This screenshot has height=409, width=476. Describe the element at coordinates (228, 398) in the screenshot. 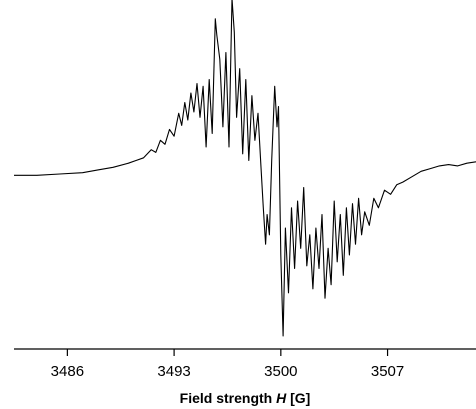

I see `x-axis-title-prefix: Field strength` at that location.